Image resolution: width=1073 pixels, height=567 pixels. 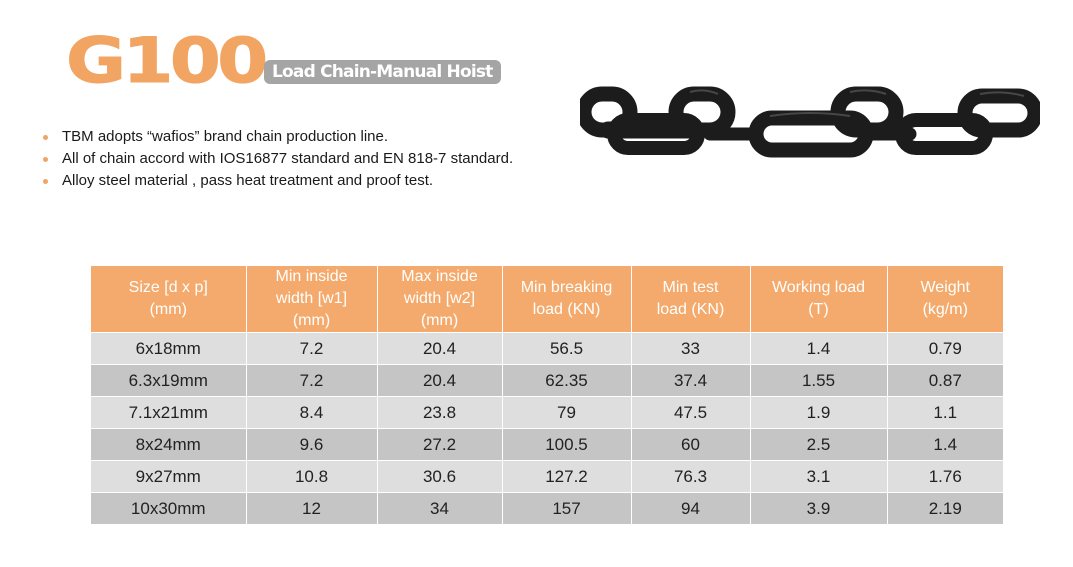 What do you see at coordinates (819, 299) in the screenshot?
I see `column-header-working-load: Working load (T)` at bounding box center [819, 299].